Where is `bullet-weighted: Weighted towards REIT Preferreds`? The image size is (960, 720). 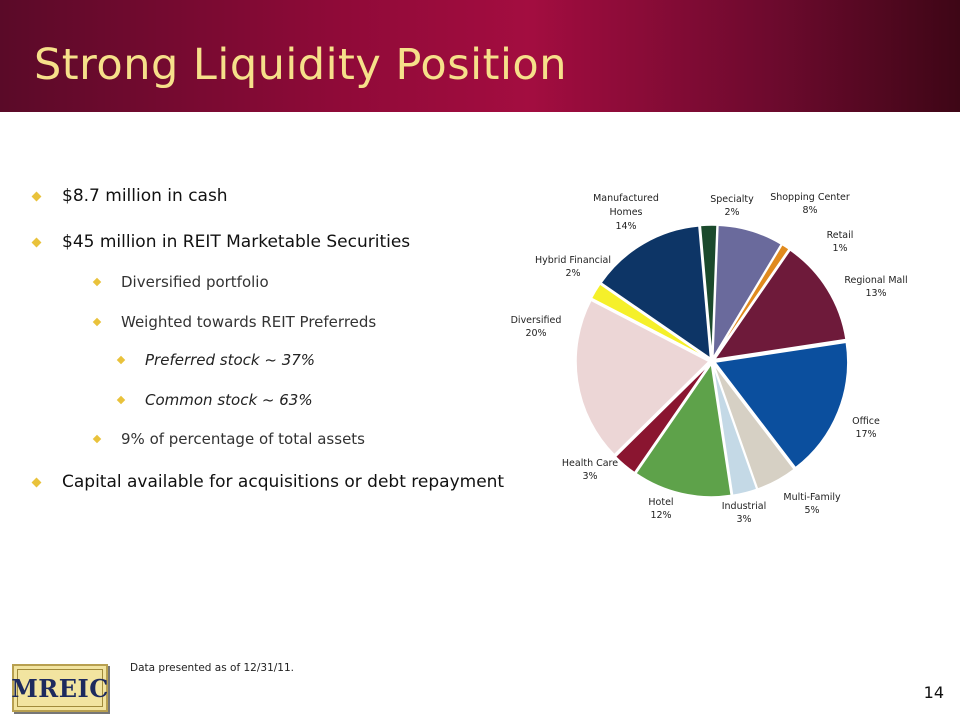 bullet-weighted: Weighted towards REIT Preferreds is located at coordinates (234, 322).